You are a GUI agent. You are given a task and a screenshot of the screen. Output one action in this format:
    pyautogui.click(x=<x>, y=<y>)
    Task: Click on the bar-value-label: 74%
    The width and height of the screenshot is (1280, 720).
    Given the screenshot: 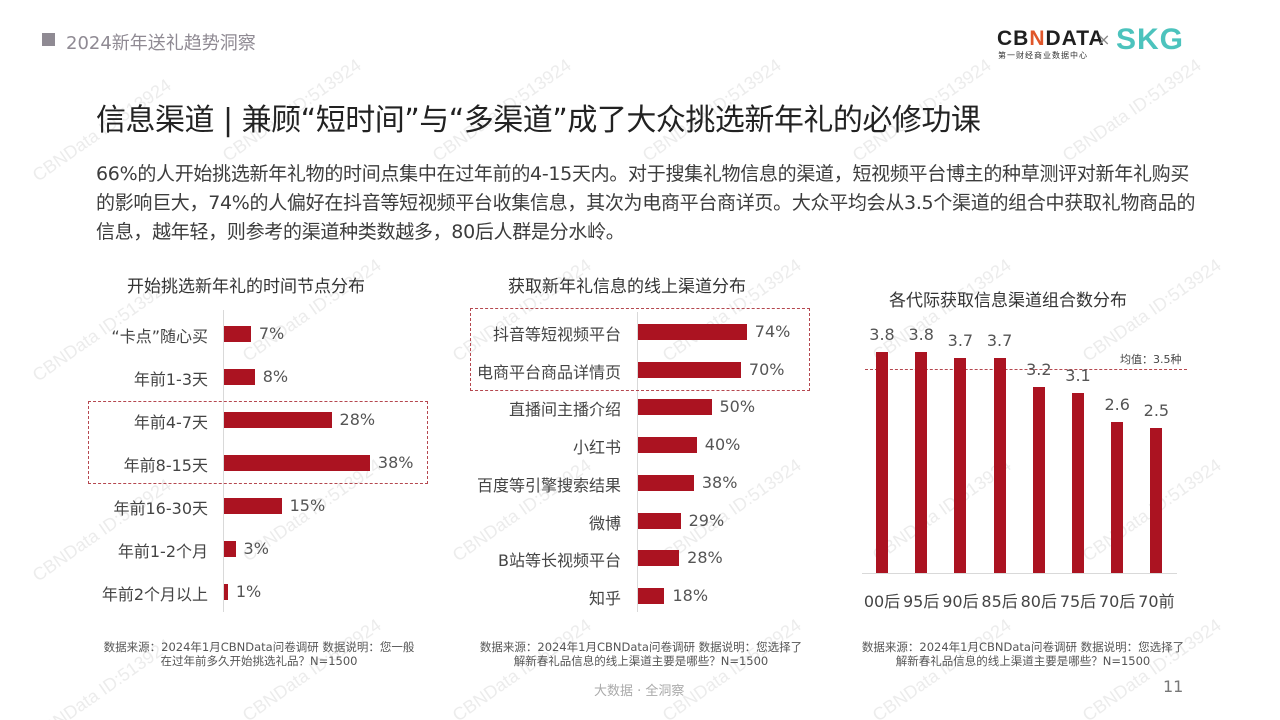 What is the action you would take?
    pyautogui.click(x=772, y=331)
    